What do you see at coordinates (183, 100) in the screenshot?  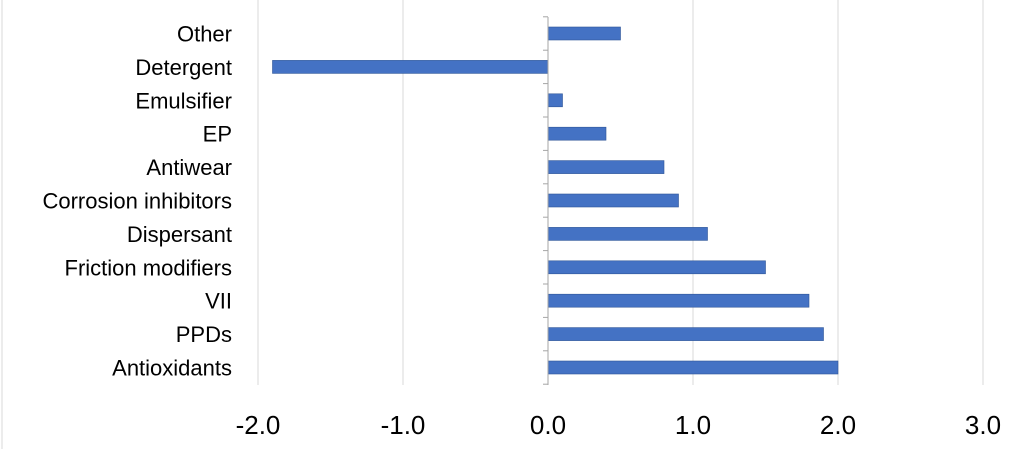 I see `category-label-2: Emulsifier` at bounding box center [183, 100].